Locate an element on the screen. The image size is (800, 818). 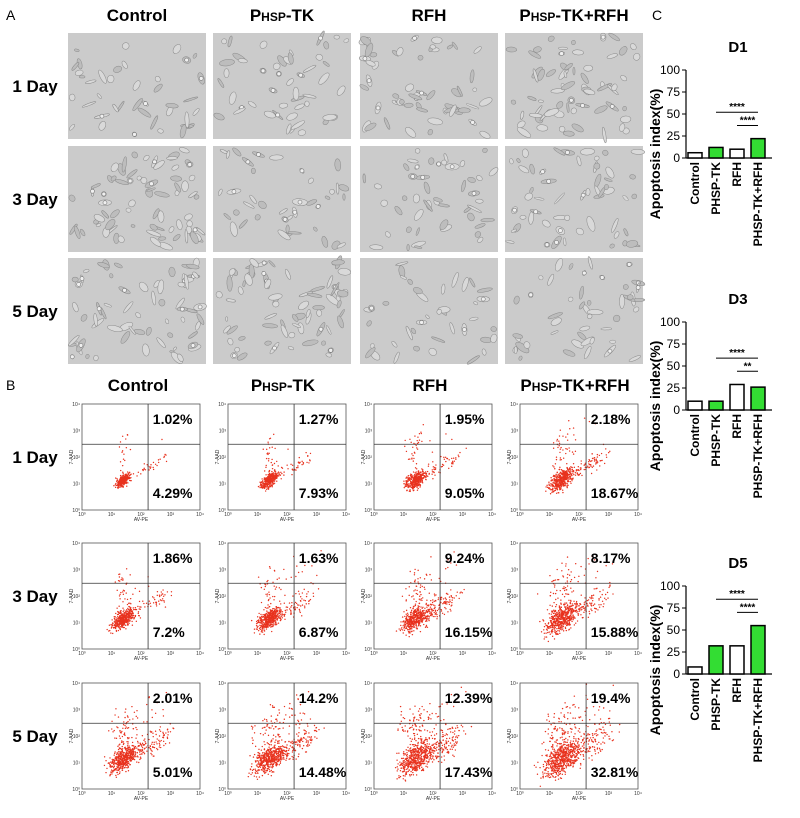
flow-y-tick: 10³ is located at coordinates (223, 432).